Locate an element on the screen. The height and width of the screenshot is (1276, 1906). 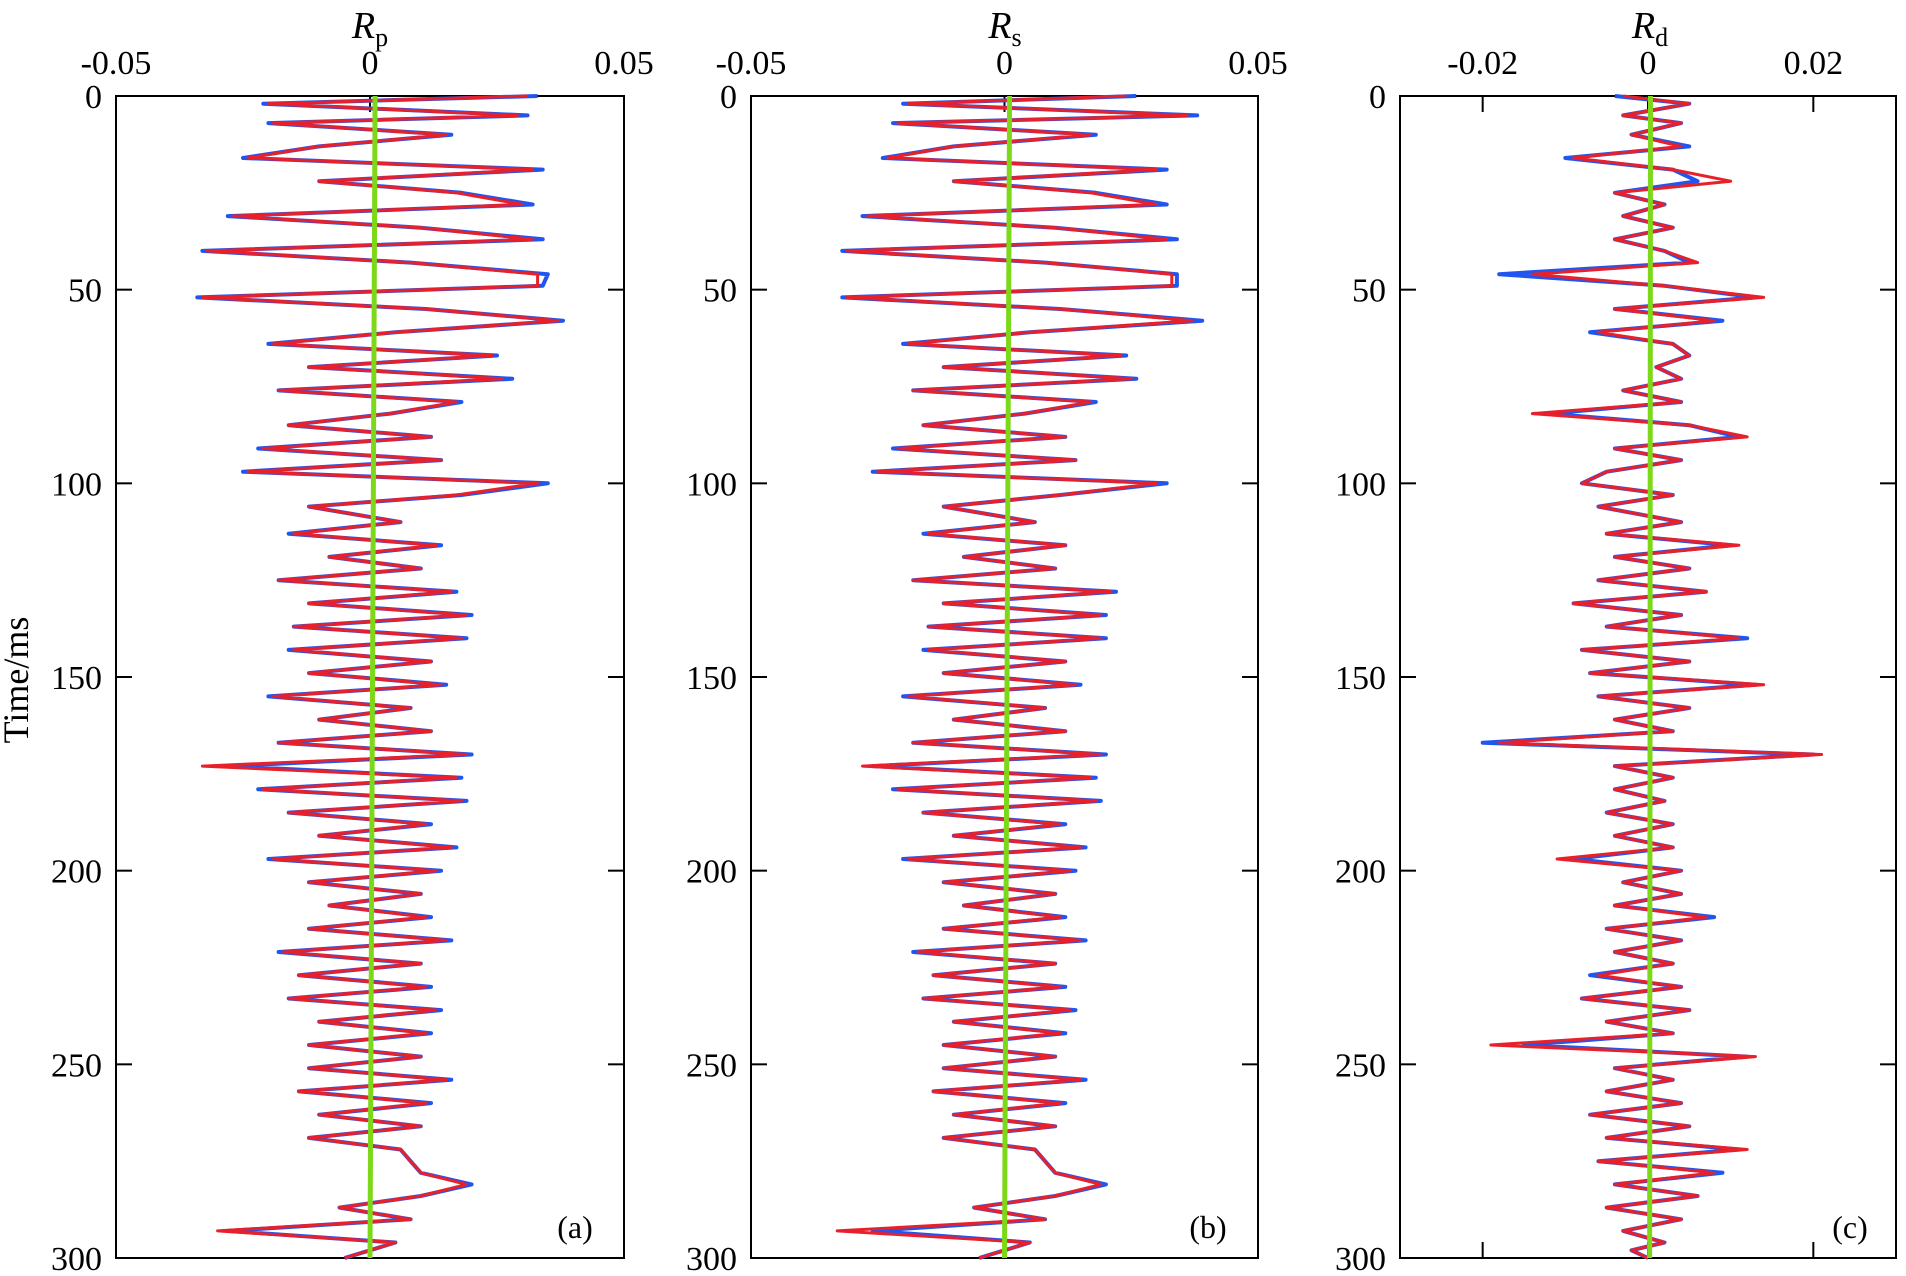
panel-title: Rp is located at coordinates (369, 28).